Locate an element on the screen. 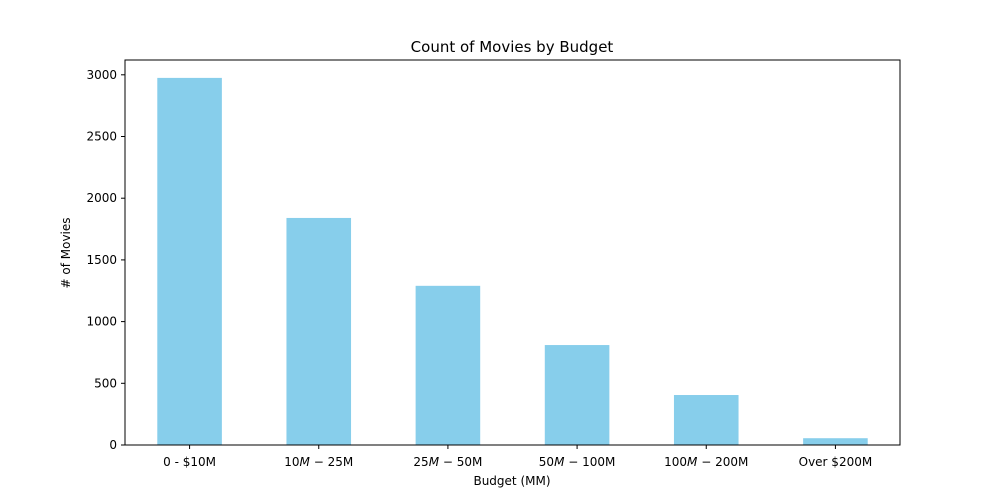 Image resolution: width=1000 pixels, height=500 pixels. x-tick-label: 25M − 50M is located at coordinates (447, 462).